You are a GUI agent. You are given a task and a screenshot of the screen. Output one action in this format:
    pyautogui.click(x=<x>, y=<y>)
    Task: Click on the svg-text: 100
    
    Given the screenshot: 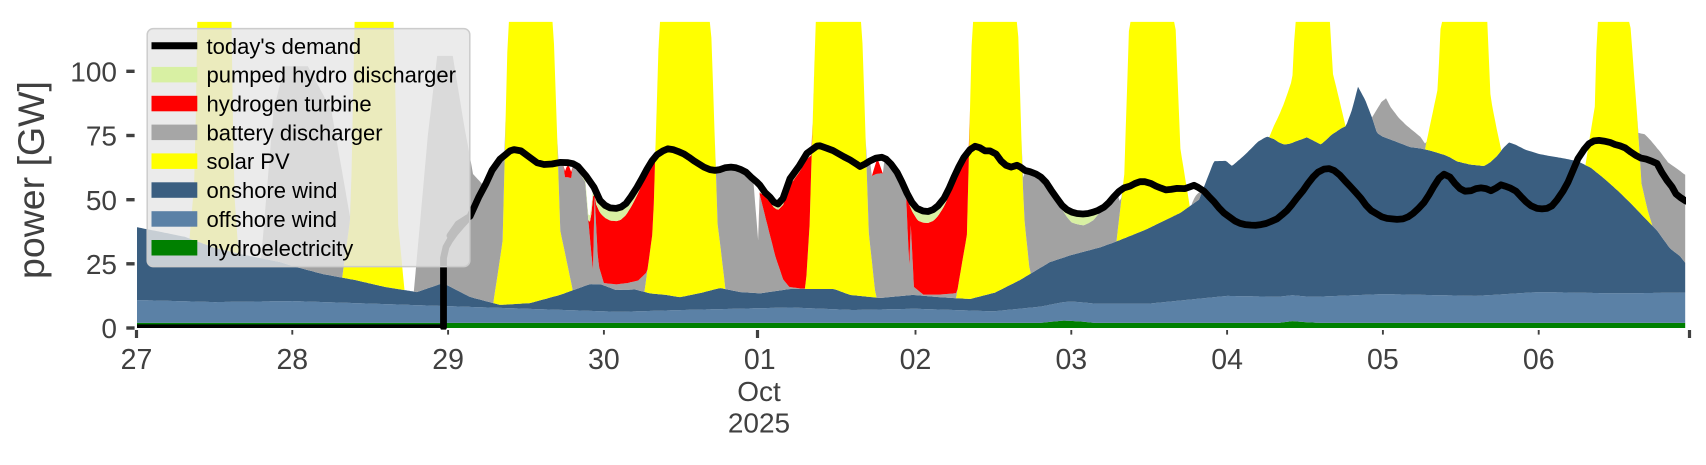 What is the action you would take?
    pyautogui.click(x=93, y=72)
    